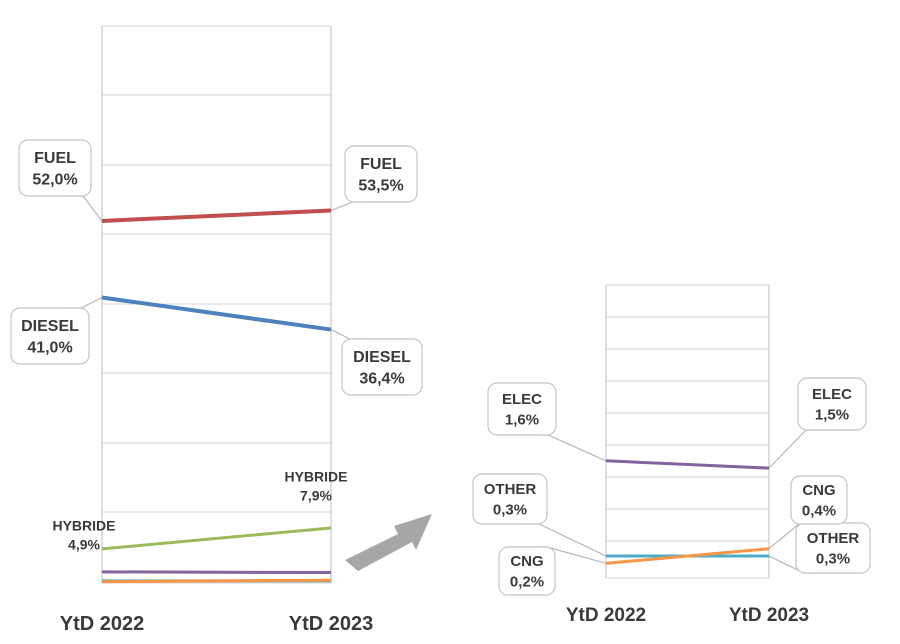 This screenshot has width=900, height=644. Describe the element at coordinates (216, 538) in the screenshot. I see `series-line-hybride` at that location.